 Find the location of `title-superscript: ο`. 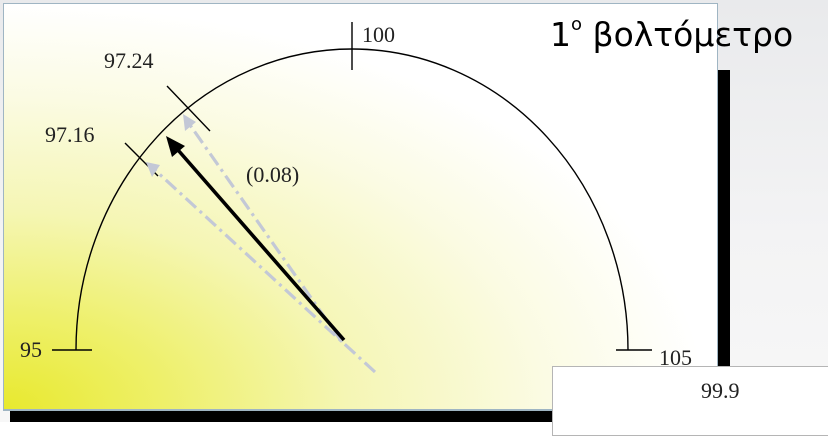

title-superscript: ο is located at coordinates (577, 24).